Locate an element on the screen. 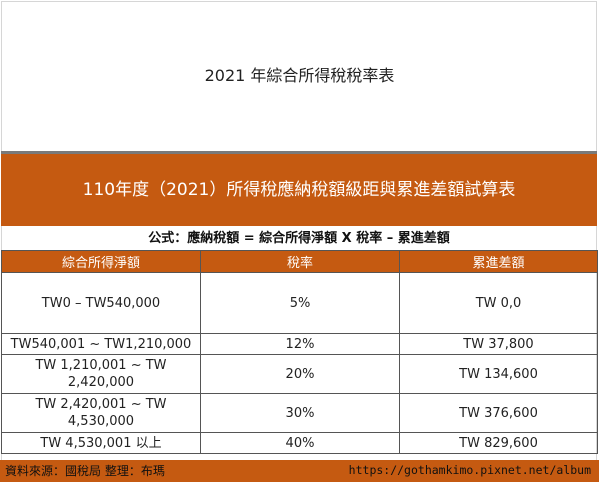 Image resolution: width=599 pixels, height=483 pixels. header-net-income: 綜合所得淨額 is located at coordinates (101, 261).